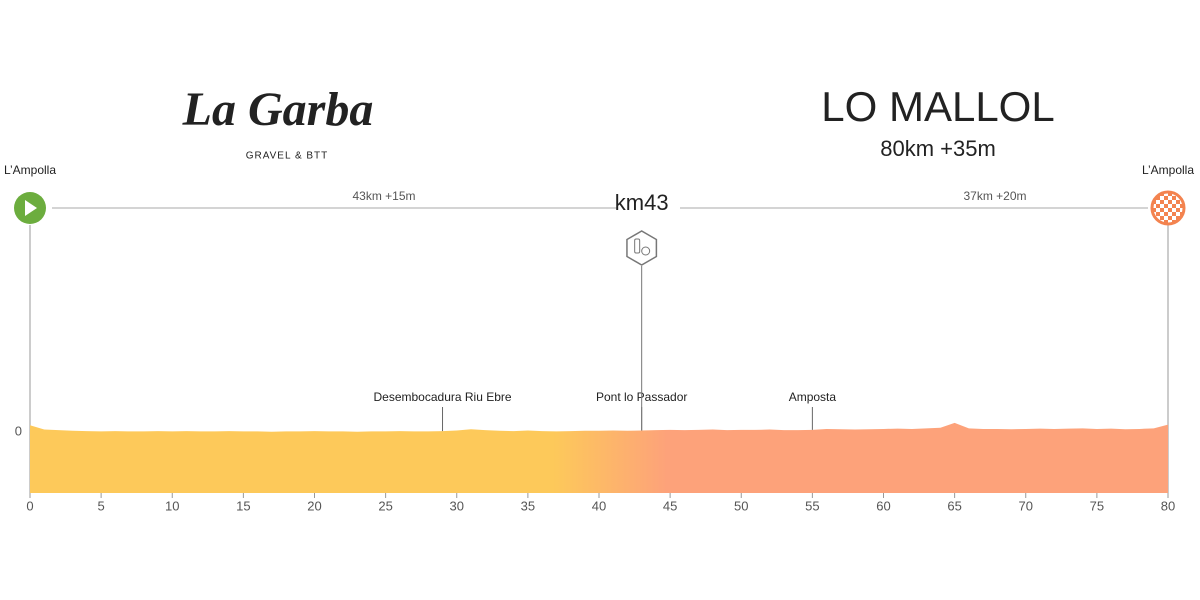 The image size is (1200, 600). I want to click on waypoint-label: Amposta, so click(813, 397).